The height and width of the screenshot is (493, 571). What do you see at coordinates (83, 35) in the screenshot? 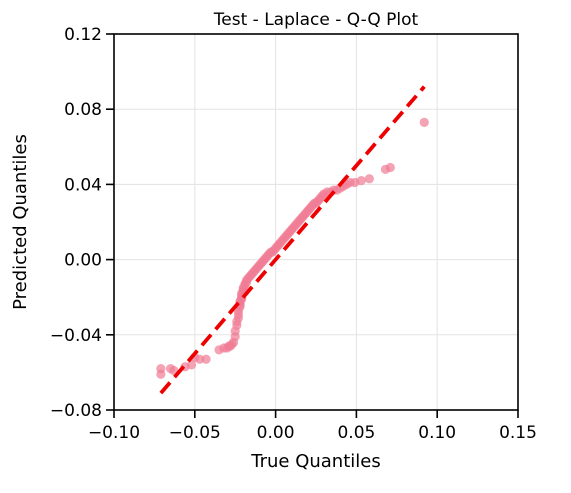
I see `y-tick-label: 0.12` at bounding box center [83, 35].